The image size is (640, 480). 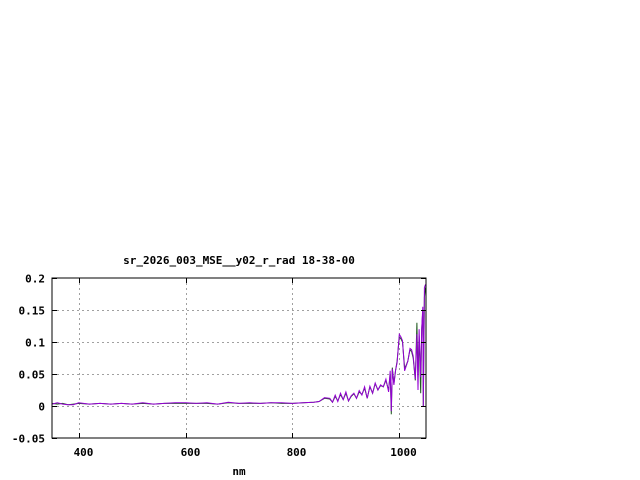 I want to click on x-axis-label: nm, so click(x=239, y=471).